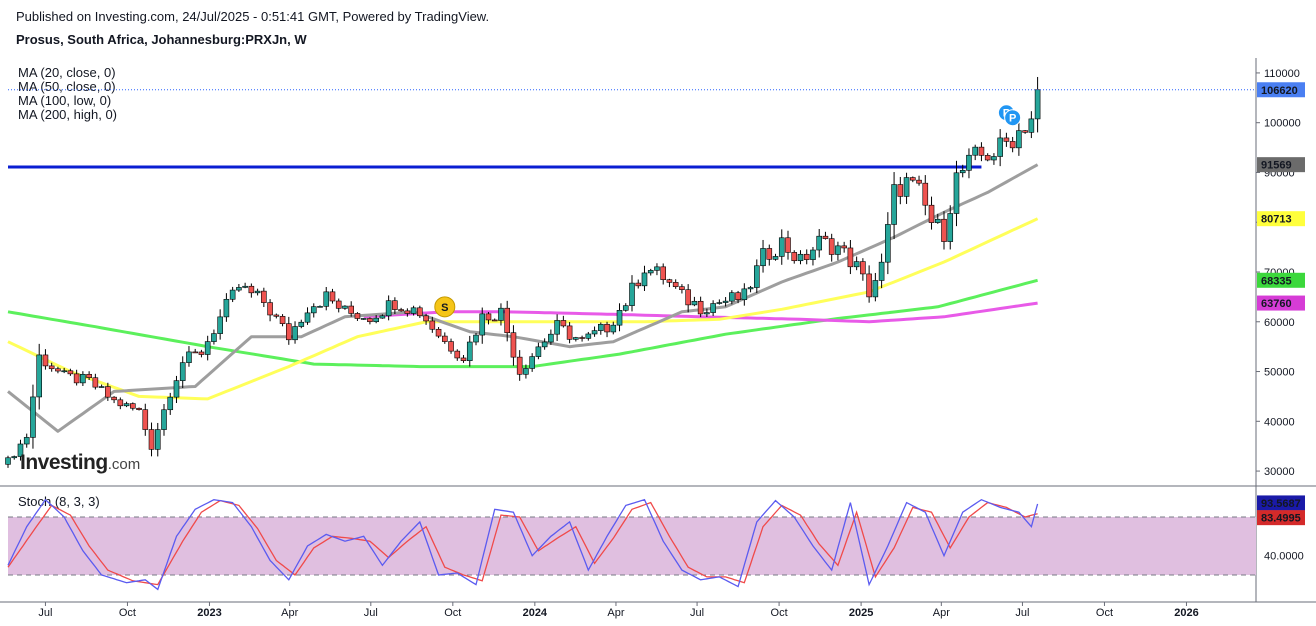 The width and height of the screenshot is (1316, 626). What do you see at coordinates (1013, 118) in the screenshot?
I see `signal-marker-p: P` at bounding box center [1013, 118].